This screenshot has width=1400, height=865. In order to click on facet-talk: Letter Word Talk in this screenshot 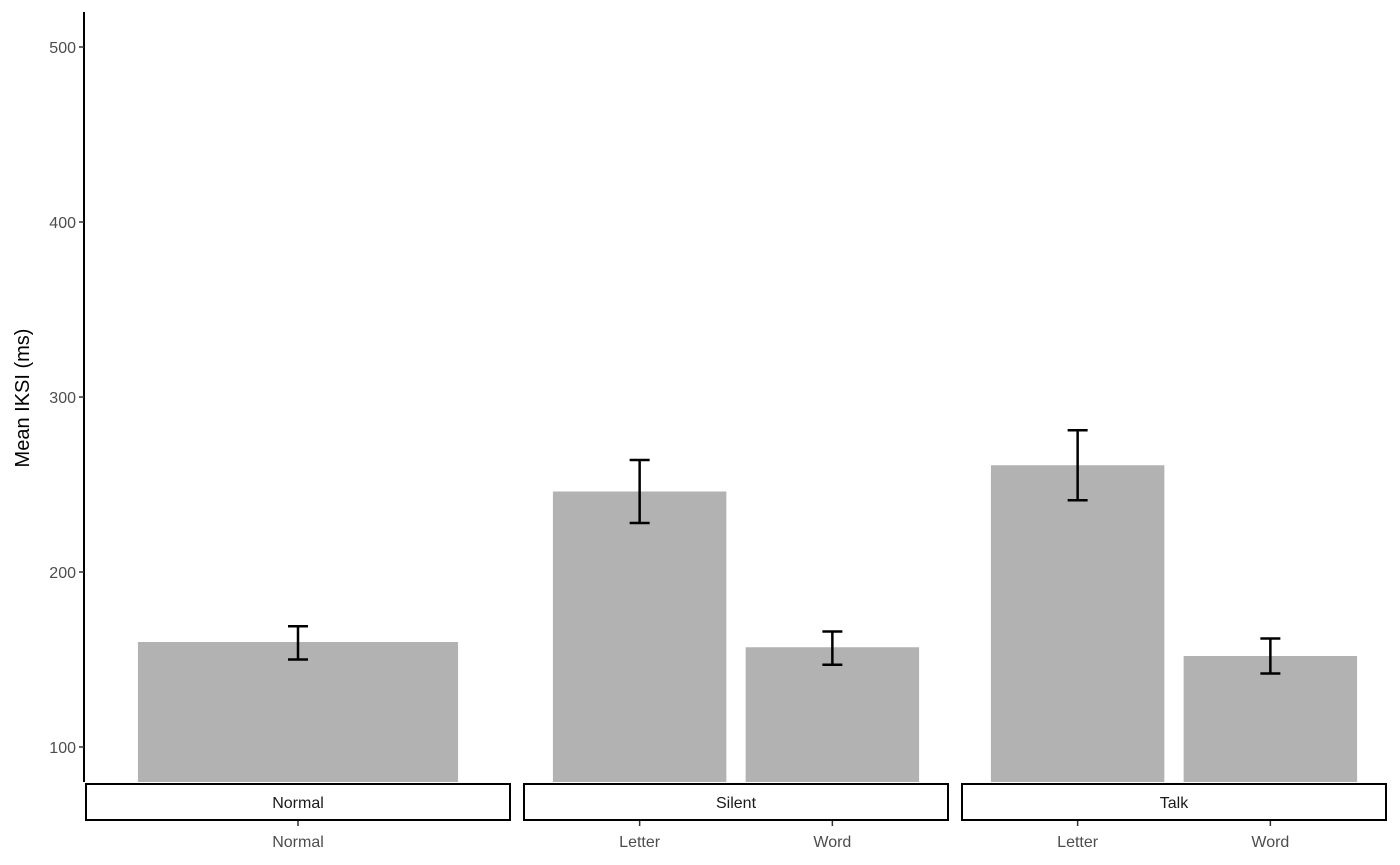, I will do `click(1174, 640)`.